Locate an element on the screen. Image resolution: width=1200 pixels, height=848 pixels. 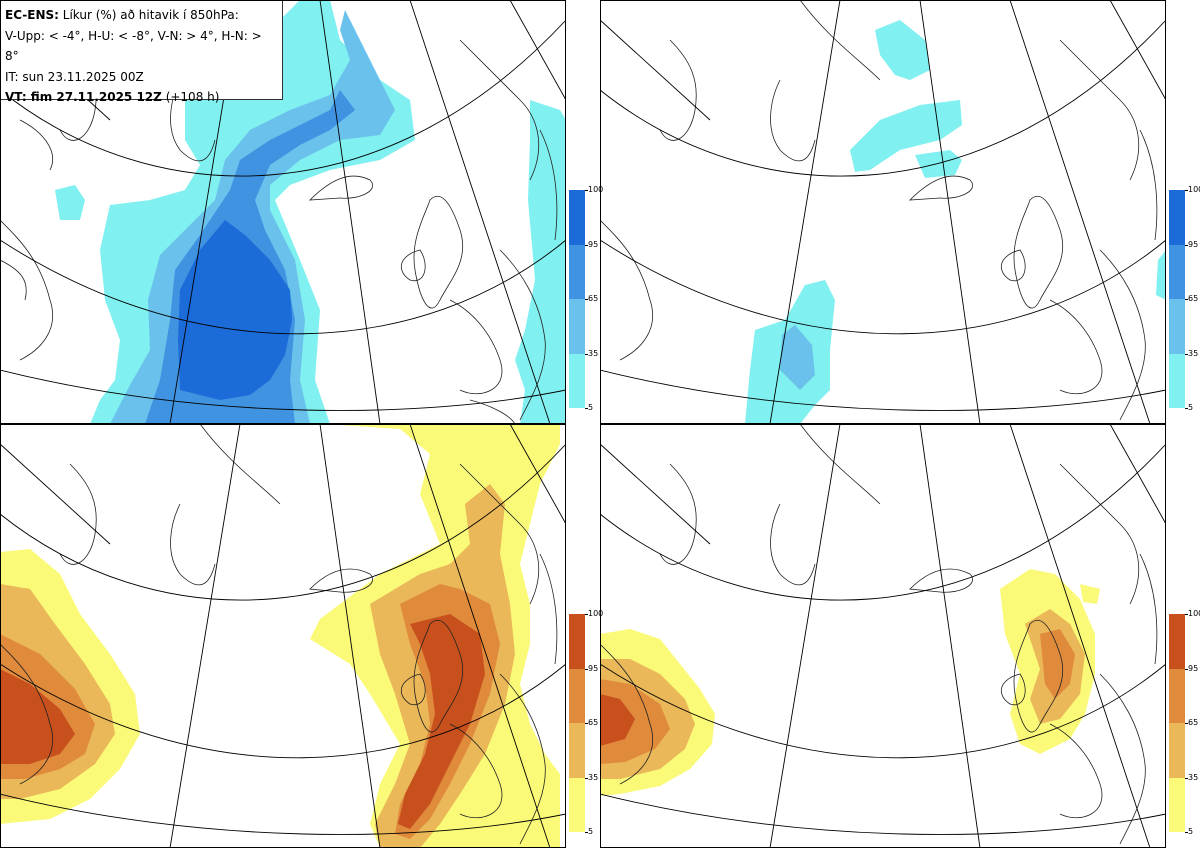
info-line-1: EC-ENS: Líkur (%) að hitavik í 850hPa: is located at coordinates (141, 15).